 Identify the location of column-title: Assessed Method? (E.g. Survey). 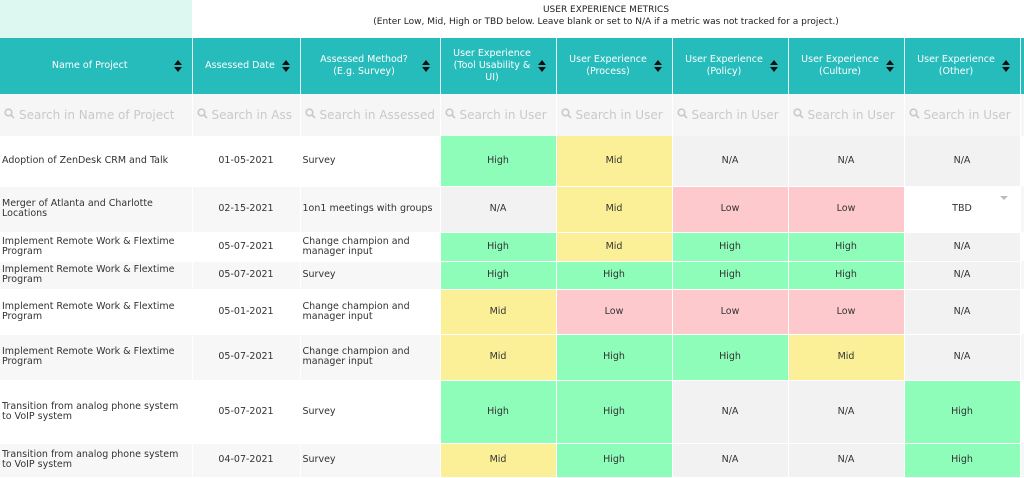
(364, 65).